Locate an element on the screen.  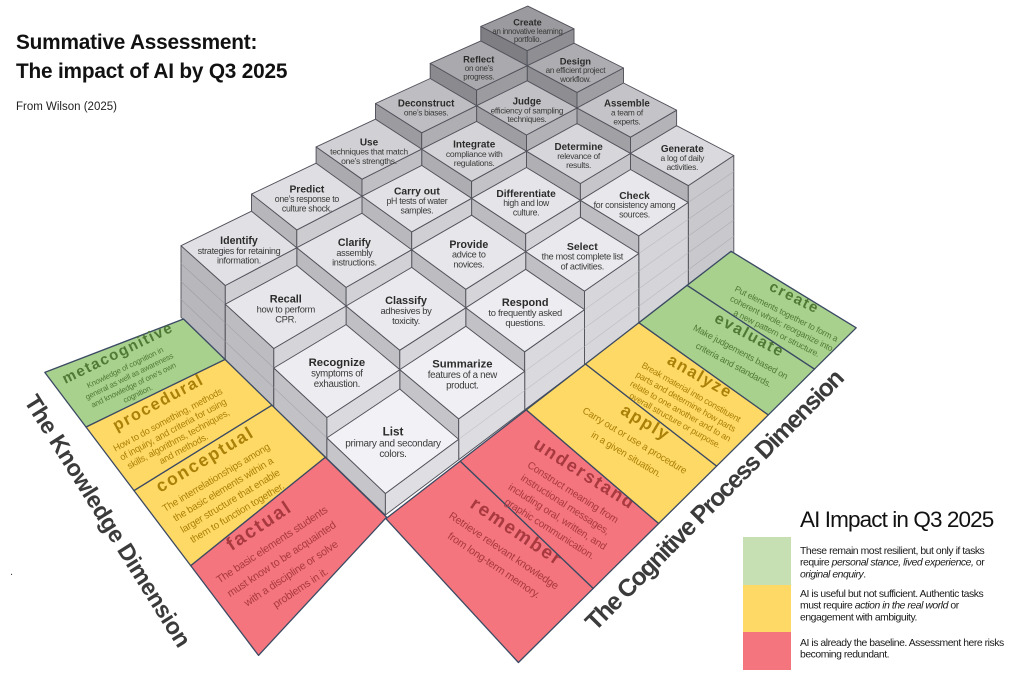
svg-text: one’s strengths. is located at coordinates (369, 161).